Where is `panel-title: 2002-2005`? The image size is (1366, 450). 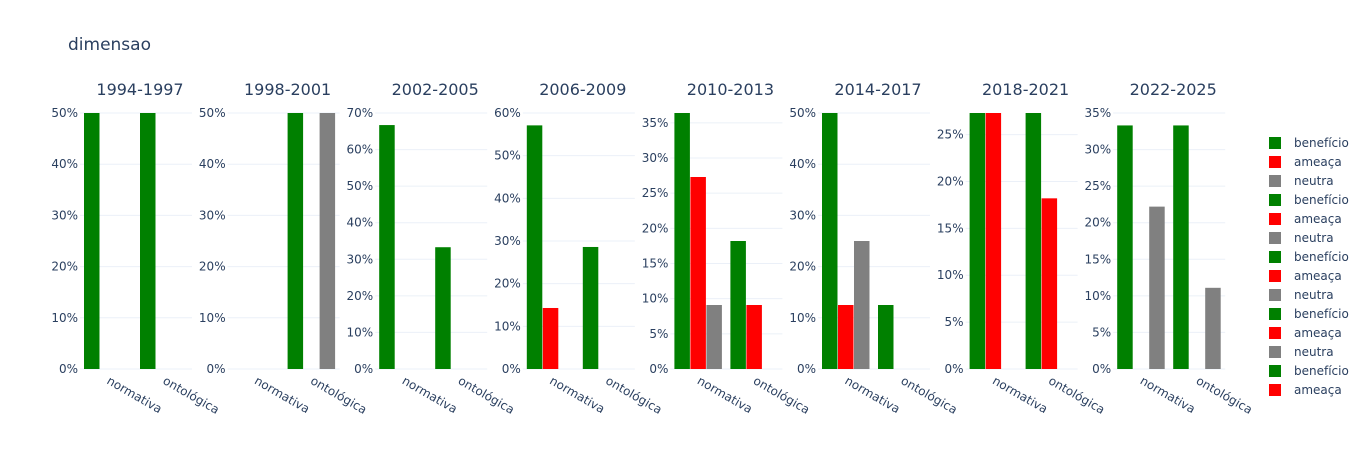
panel-title: 2002-2005 is located at coordinates (435, 89).